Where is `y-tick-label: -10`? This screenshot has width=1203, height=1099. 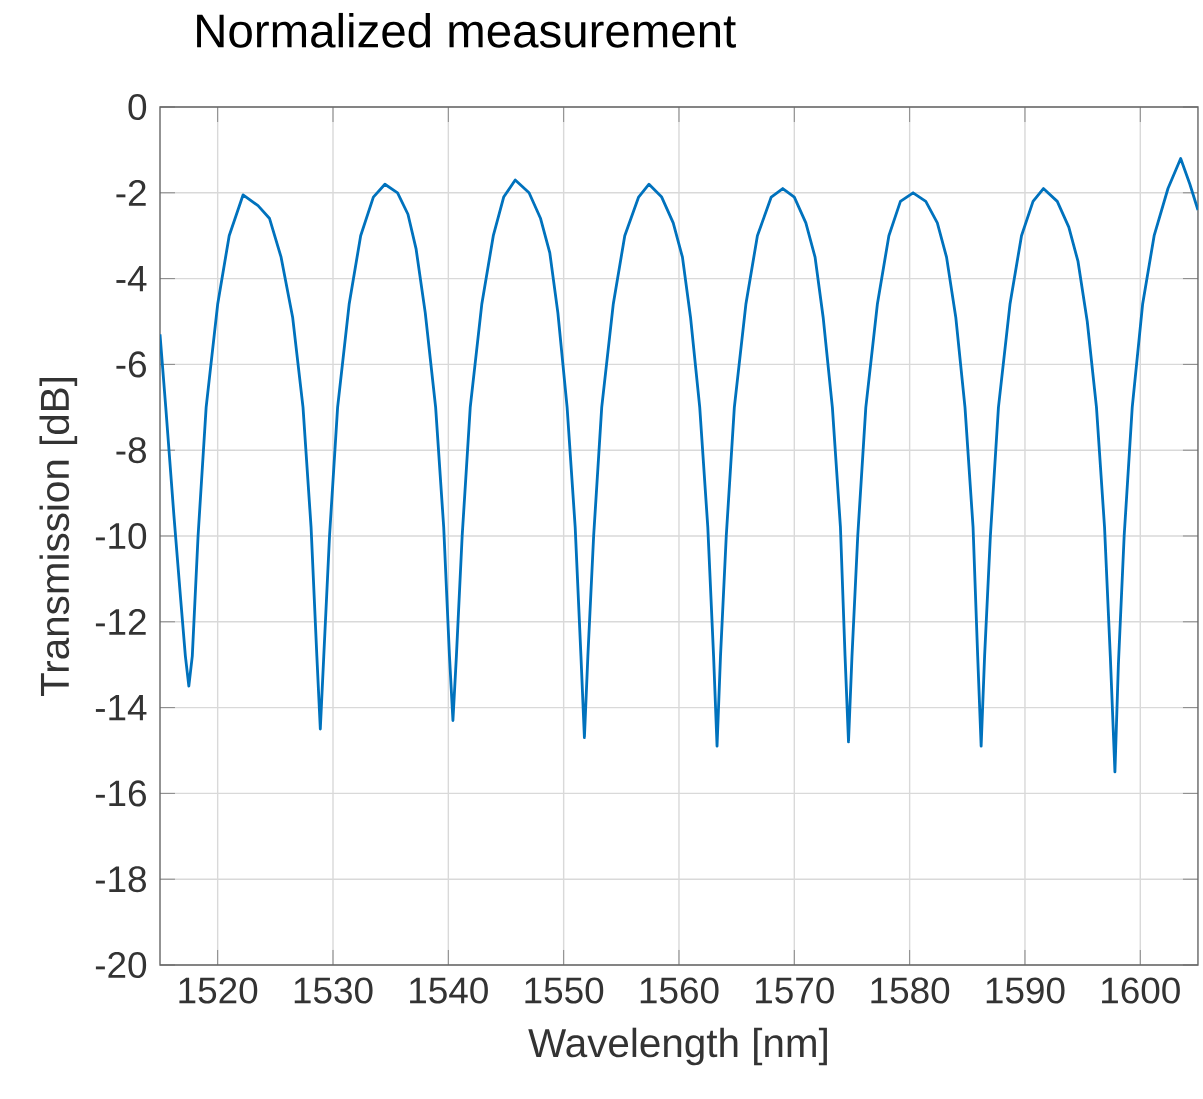
y-tick-label: -10 is located at coordinates (121, 536).